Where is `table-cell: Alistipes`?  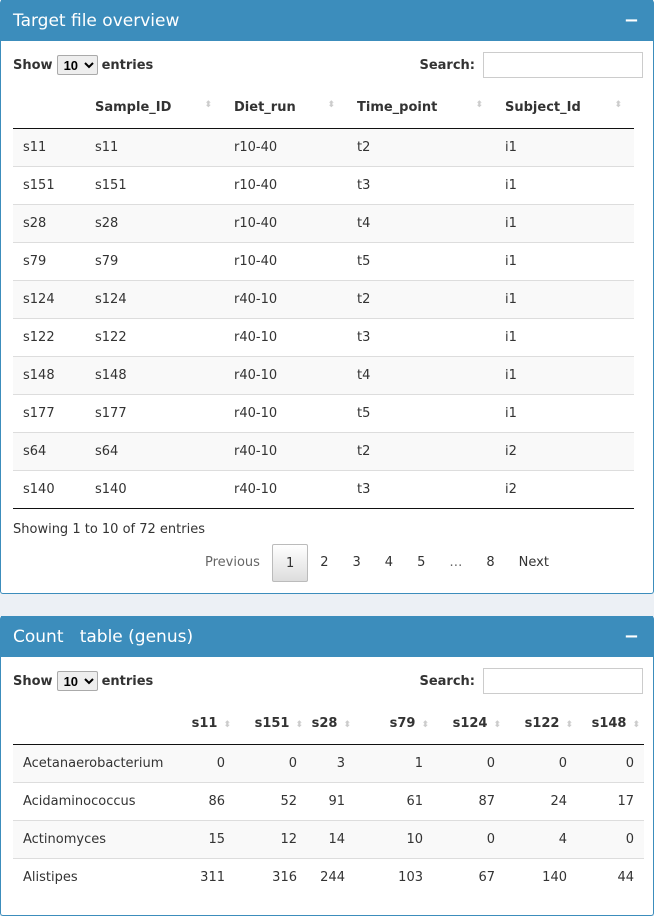 table-cell: Alistipes is located at coordinates (88, 876).